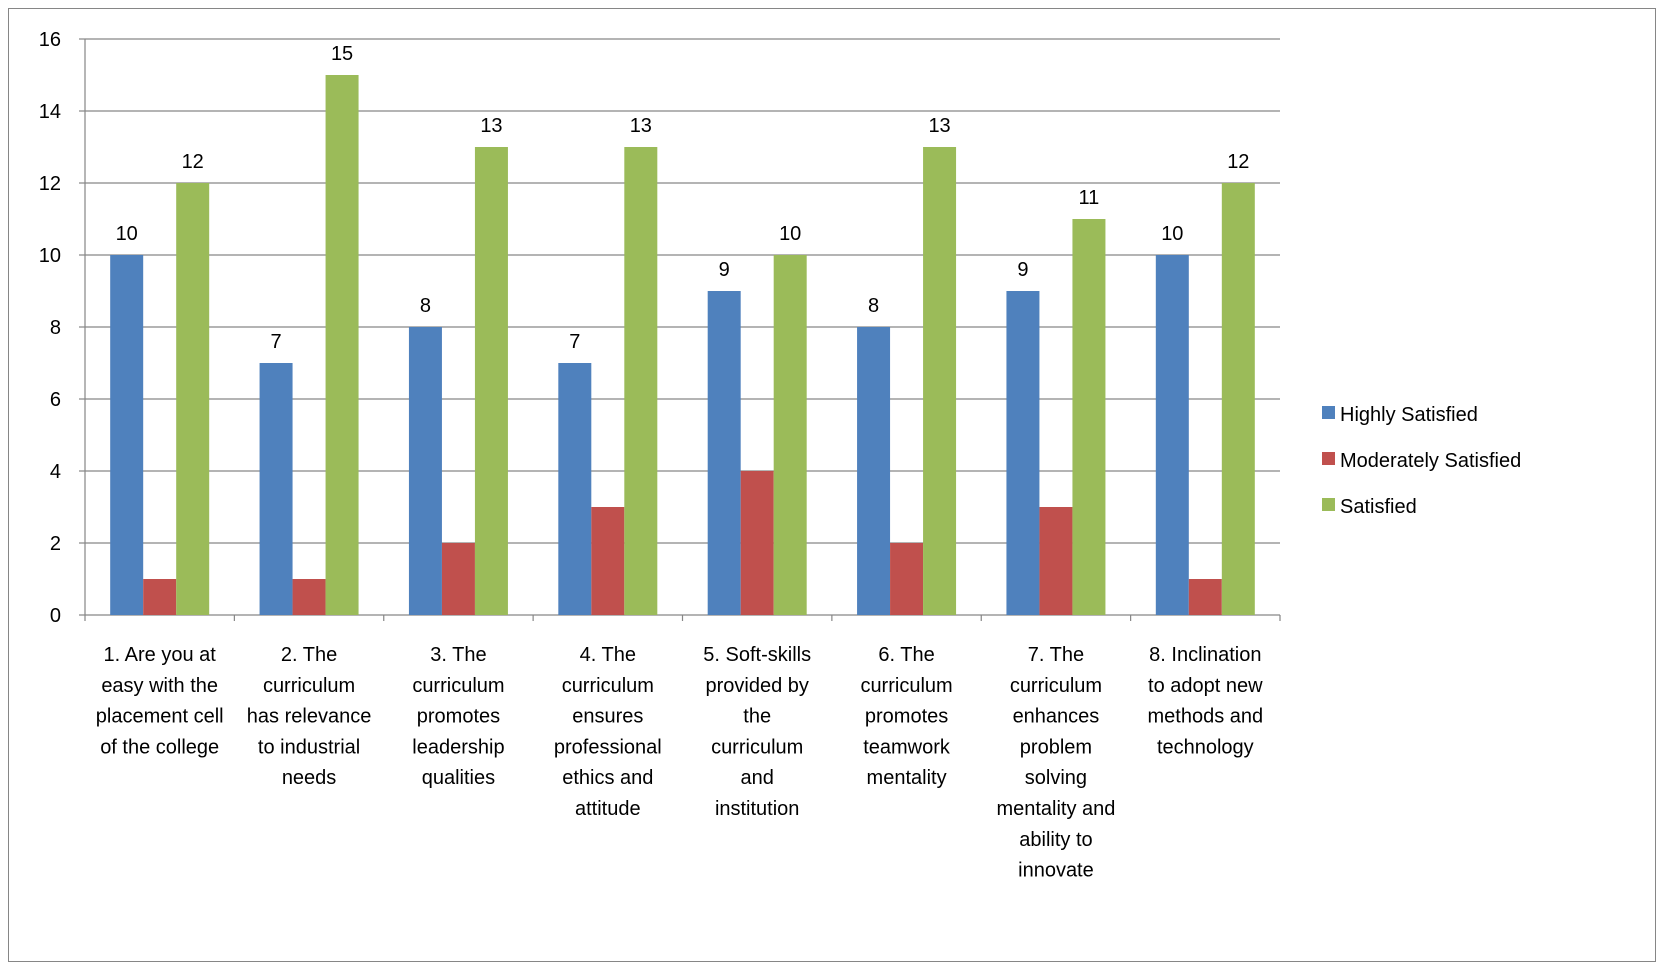  Describe the element at coordinates (55, 544) in the screenshot. I see `y-tick-label: 2` at that location.